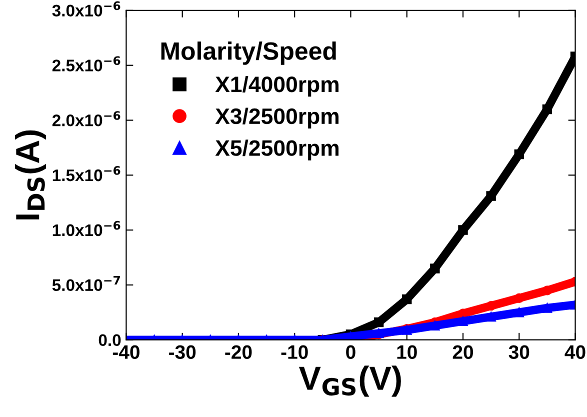  Describe the element at coordinates (463, 352) in the screenshot. I see `x-tick-label: 20` at that location.